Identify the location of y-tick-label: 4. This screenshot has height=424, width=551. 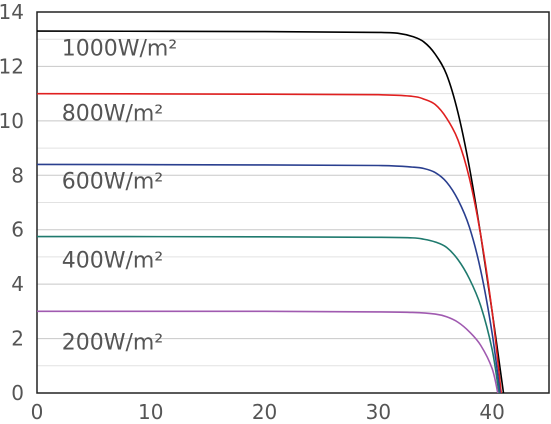
(17, 284).